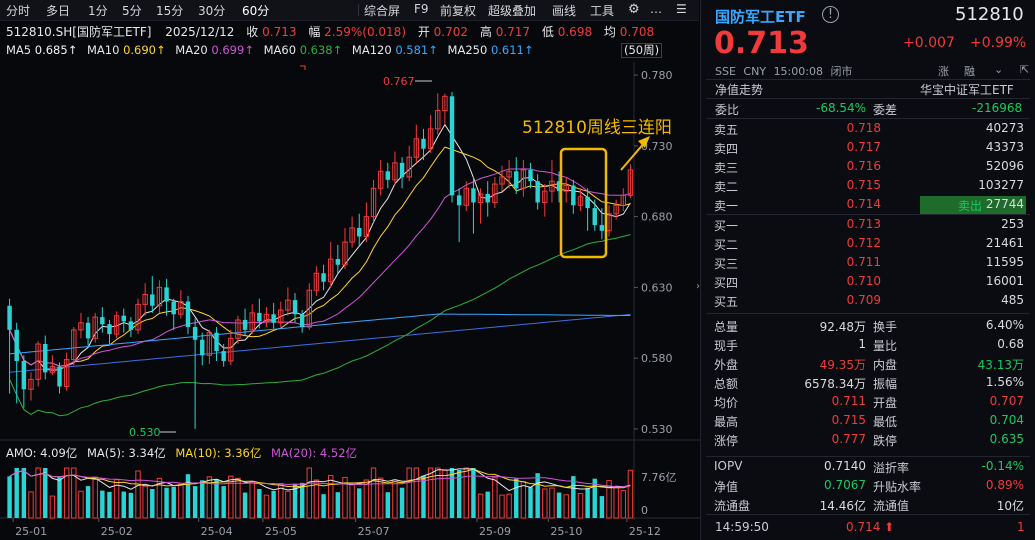  Describe the element at coordinates (742, 527) in the screenshot. I see `tick-time: 14:59:50` at that location.